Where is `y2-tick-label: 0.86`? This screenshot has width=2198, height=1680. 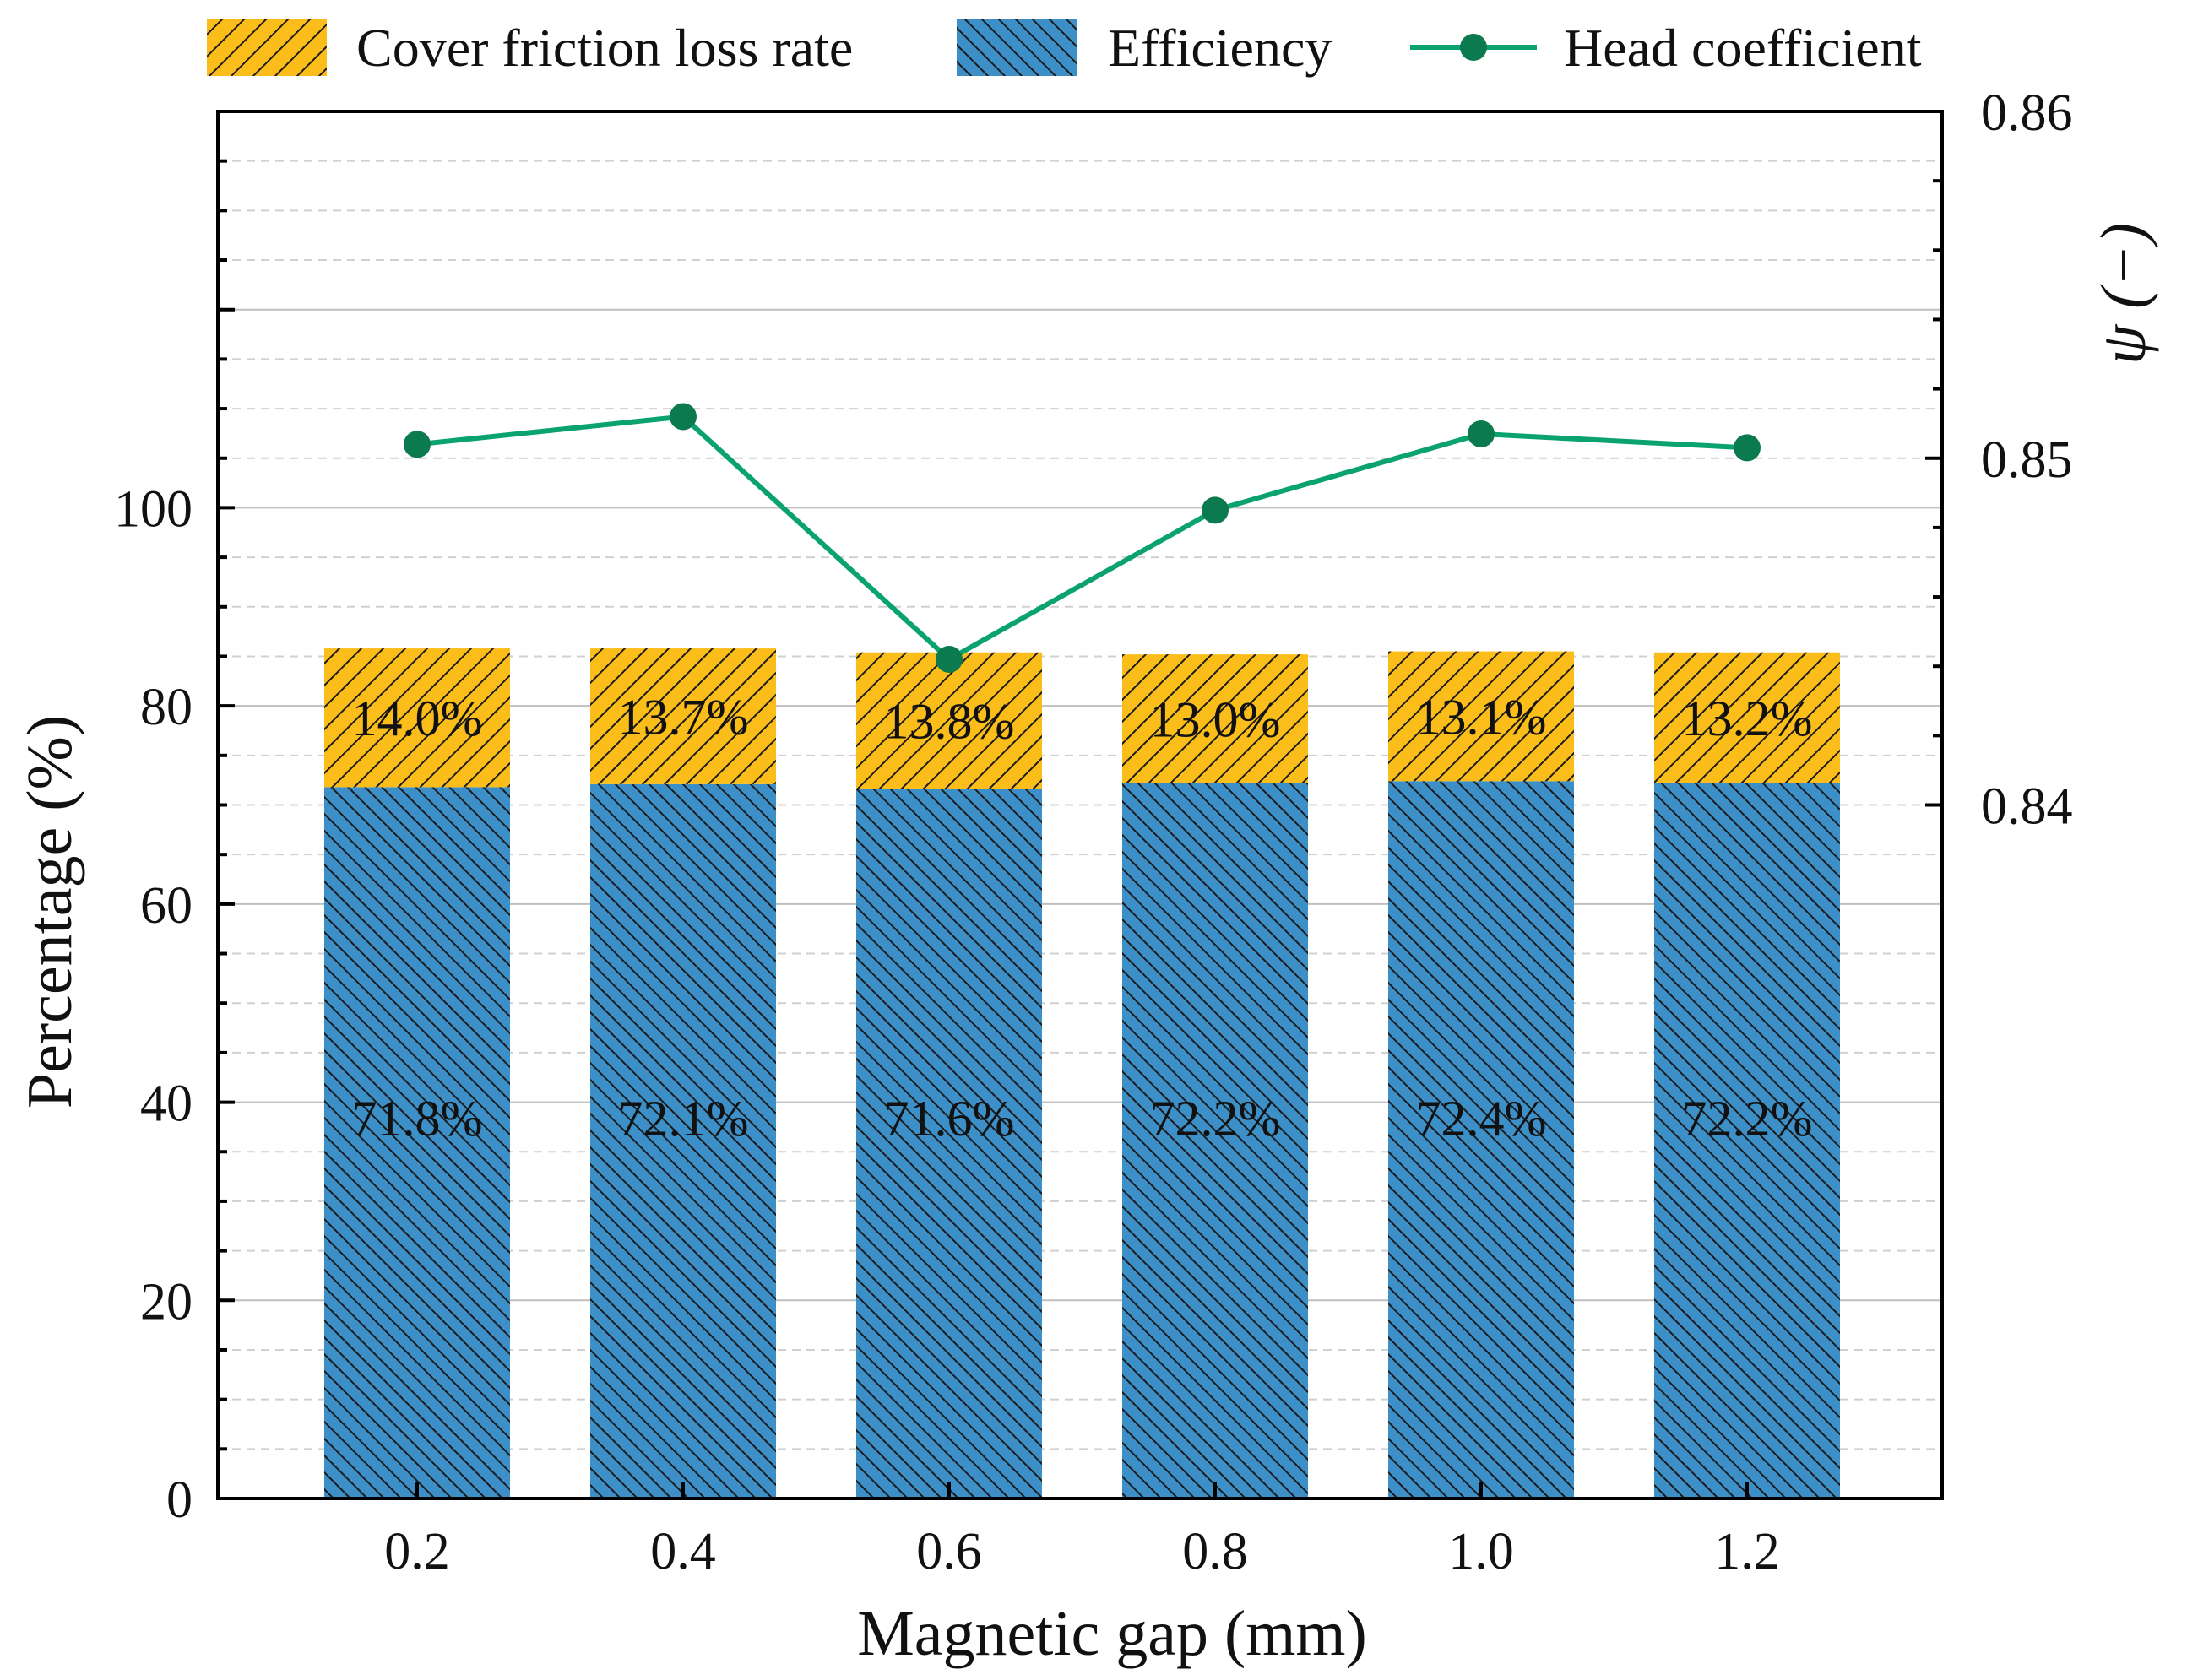
y2-tick-label: 0.86 is located at coordinates (2027, 113).